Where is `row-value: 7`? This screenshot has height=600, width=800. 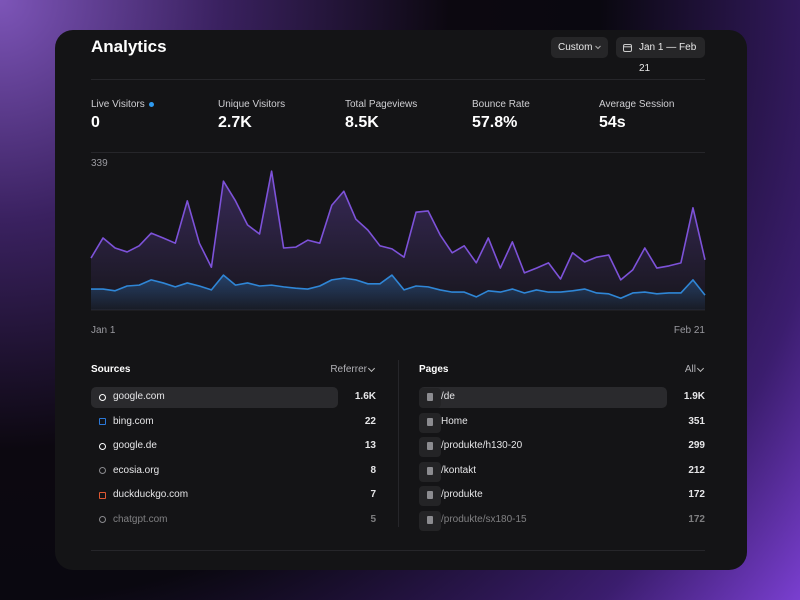
row-value: 7 is located at coordinates (373, 494).